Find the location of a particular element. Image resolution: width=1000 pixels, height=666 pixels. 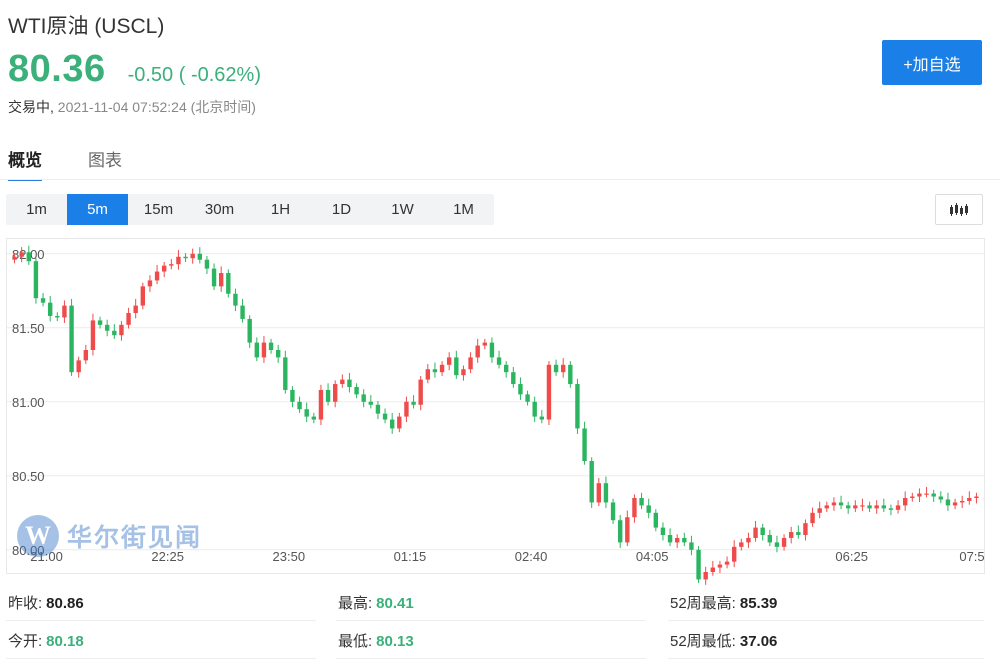

instrument-title: WTI原油 (USCL) is located at coordinates (86, 26).